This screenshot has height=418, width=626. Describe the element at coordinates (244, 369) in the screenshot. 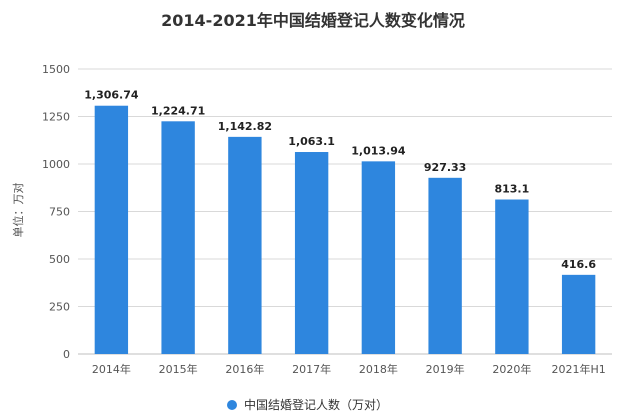

I see `x-tick-label: 2016年` at that location.